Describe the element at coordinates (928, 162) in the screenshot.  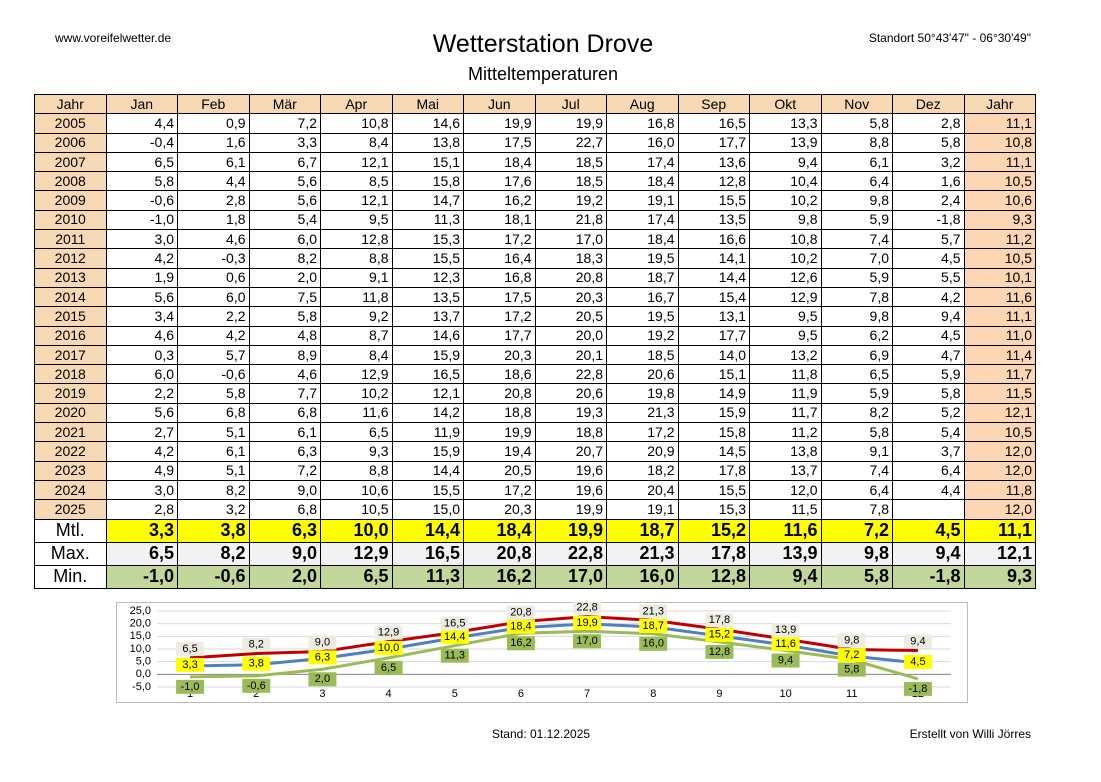
I see `value-cell: 3,2` at that location.